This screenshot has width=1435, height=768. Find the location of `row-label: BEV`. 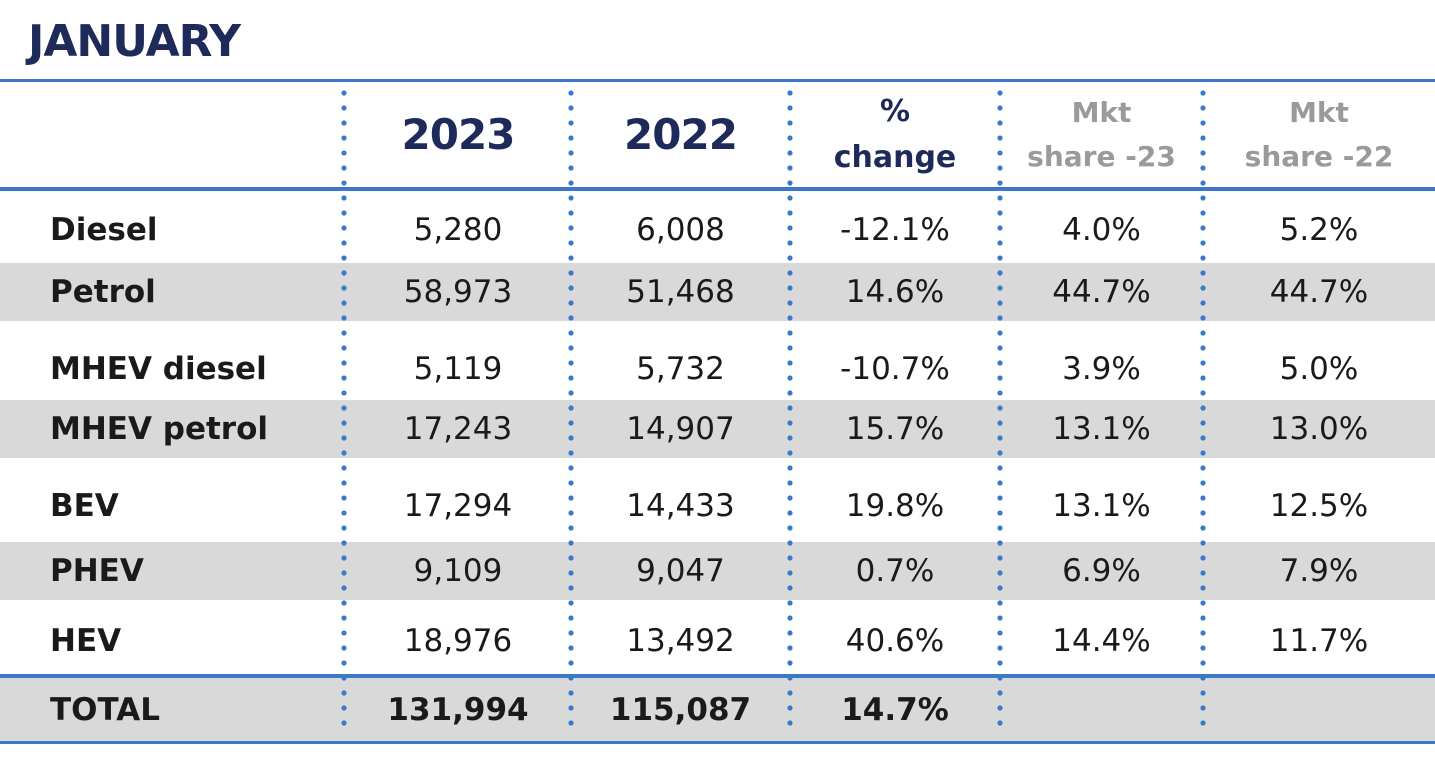

row-label: BEV is located at coordinates (84, 506).